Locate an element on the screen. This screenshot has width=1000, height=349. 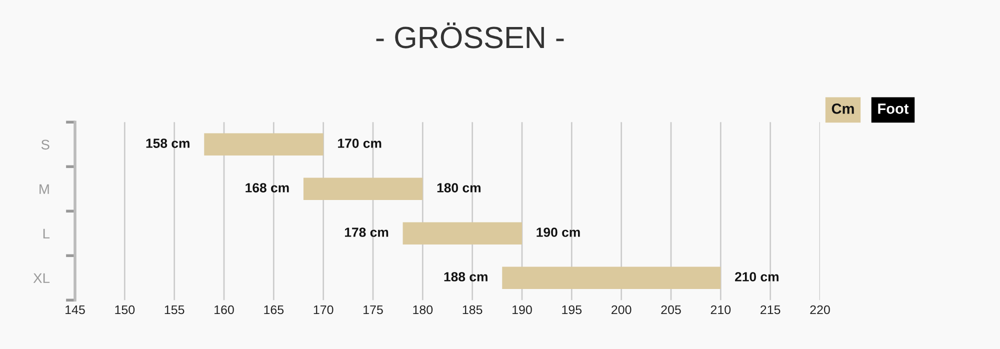
x-tick-label: 165 is located at coordinates (274, 309).